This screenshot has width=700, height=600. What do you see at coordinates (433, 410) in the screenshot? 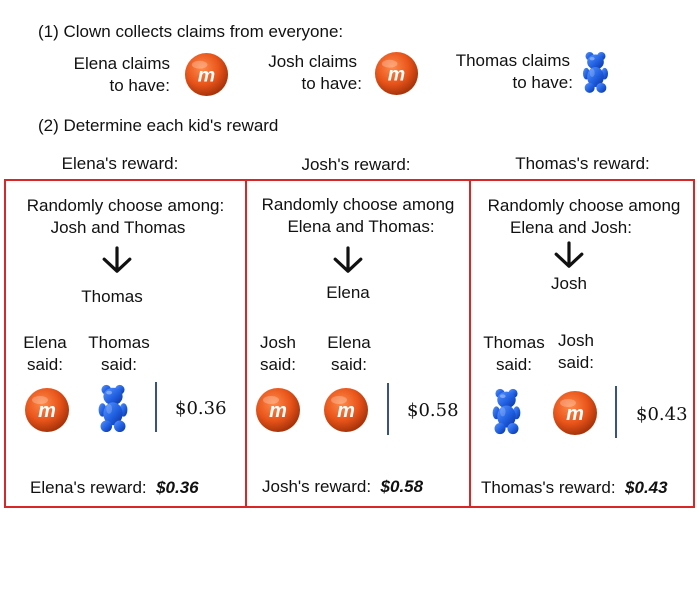
I see `price: $0.58` at bounding box center [433, 410].